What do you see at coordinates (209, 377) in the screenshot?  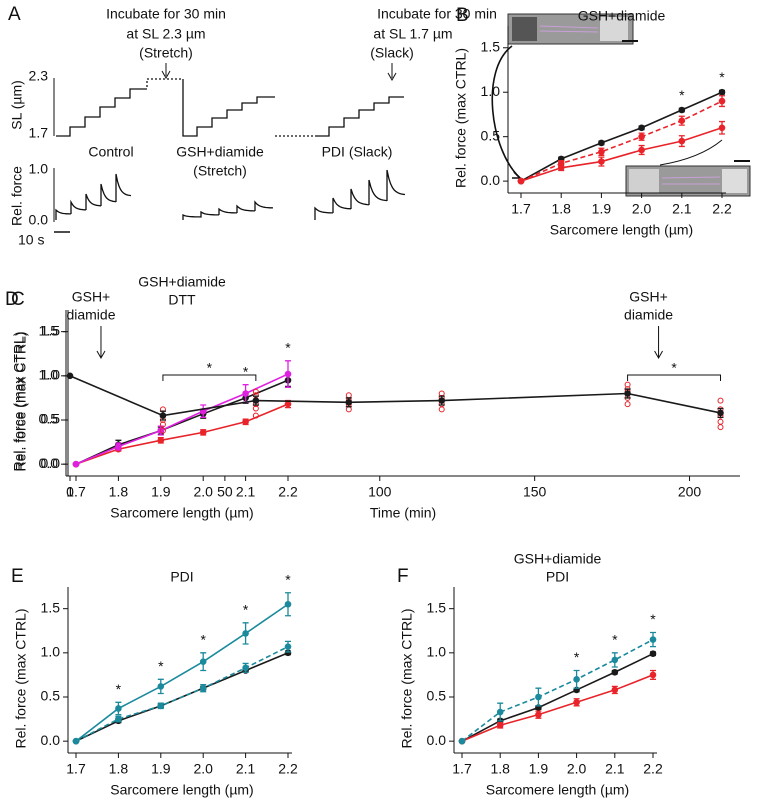 I see `bracket` at bounding box center [209, 377].